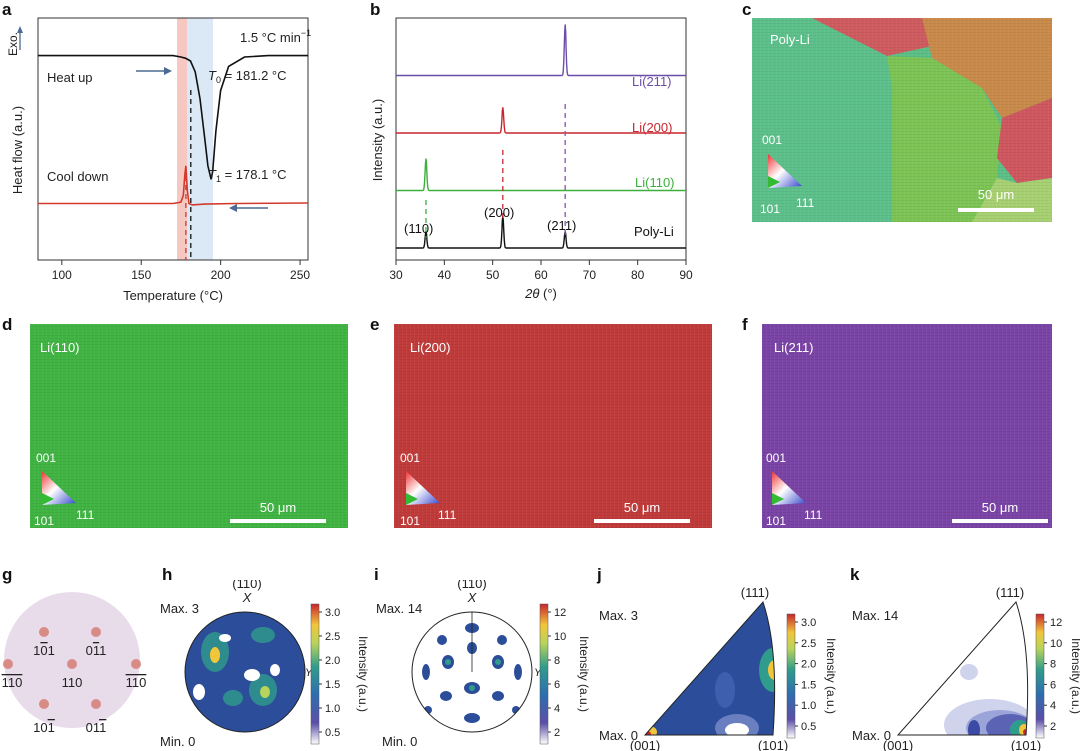 This screenshot has height=751, width=1080. What do you see at coordinates (377, 140) in the screenshot?
I see `y-axis-title: Intensity (a.u.)` at bounding box center [377, 140].